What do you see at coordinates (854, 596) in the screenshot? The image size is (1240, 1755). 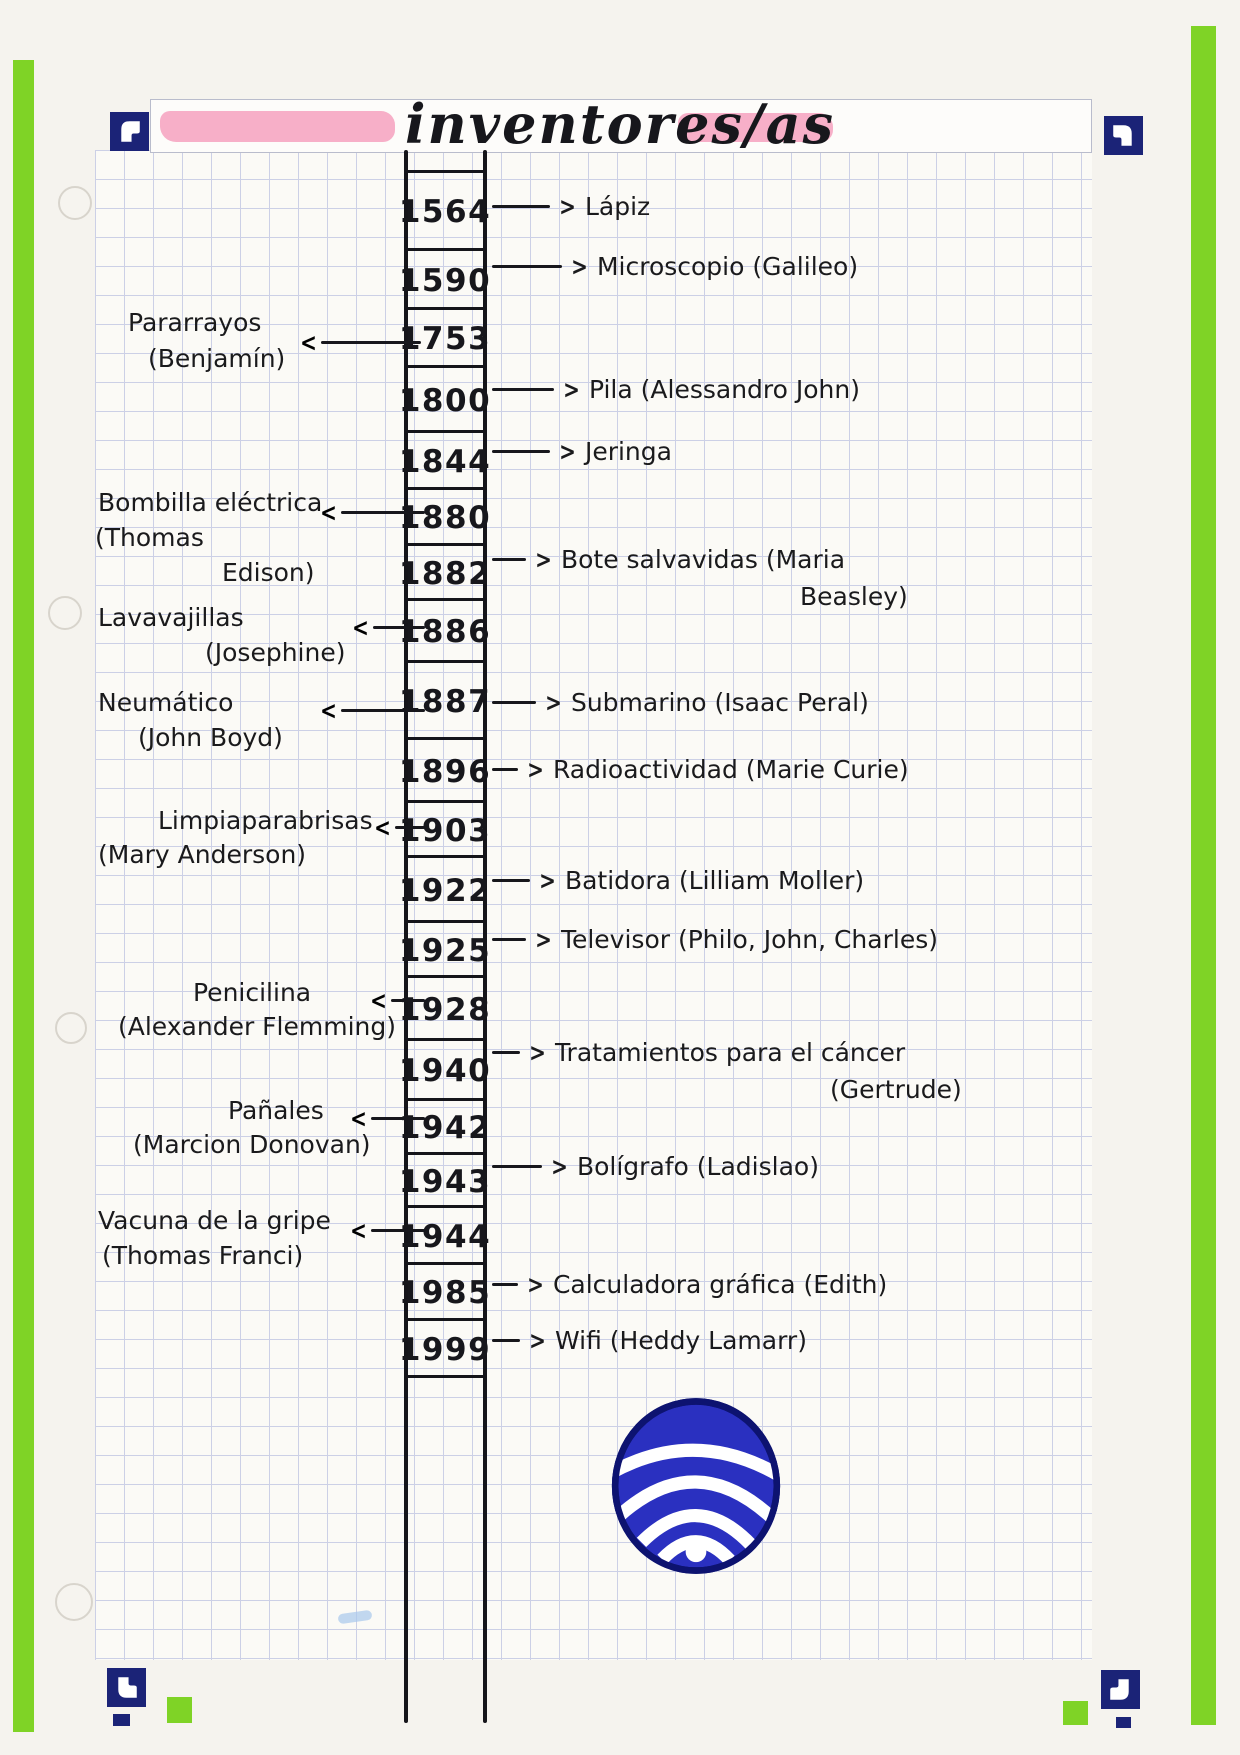 I see `invention-label-line2: Beasley)` at bounding box center [854, 596].